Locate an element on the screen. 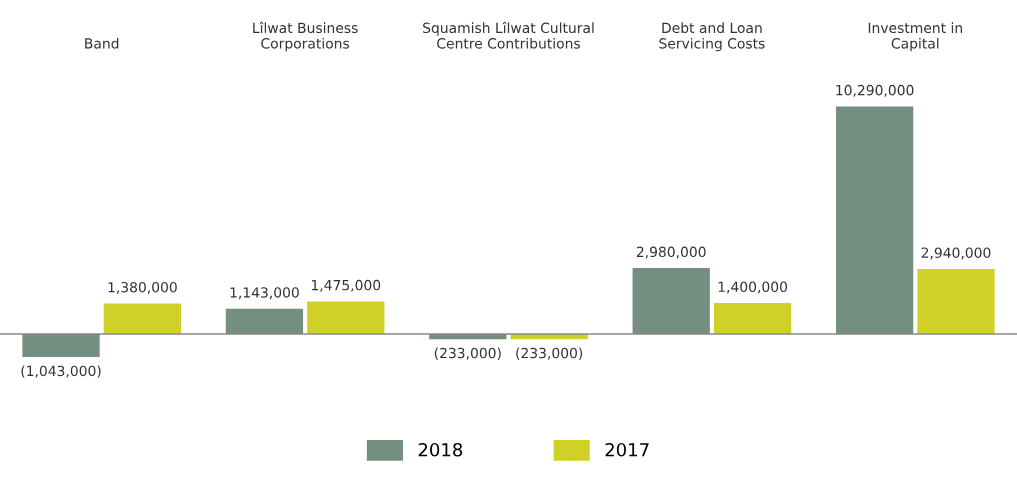 The image size is (1017, 477). x-tick-label: Squamish Lîlwat Cultural Centre Contributions is located at coordinates (508, 35).